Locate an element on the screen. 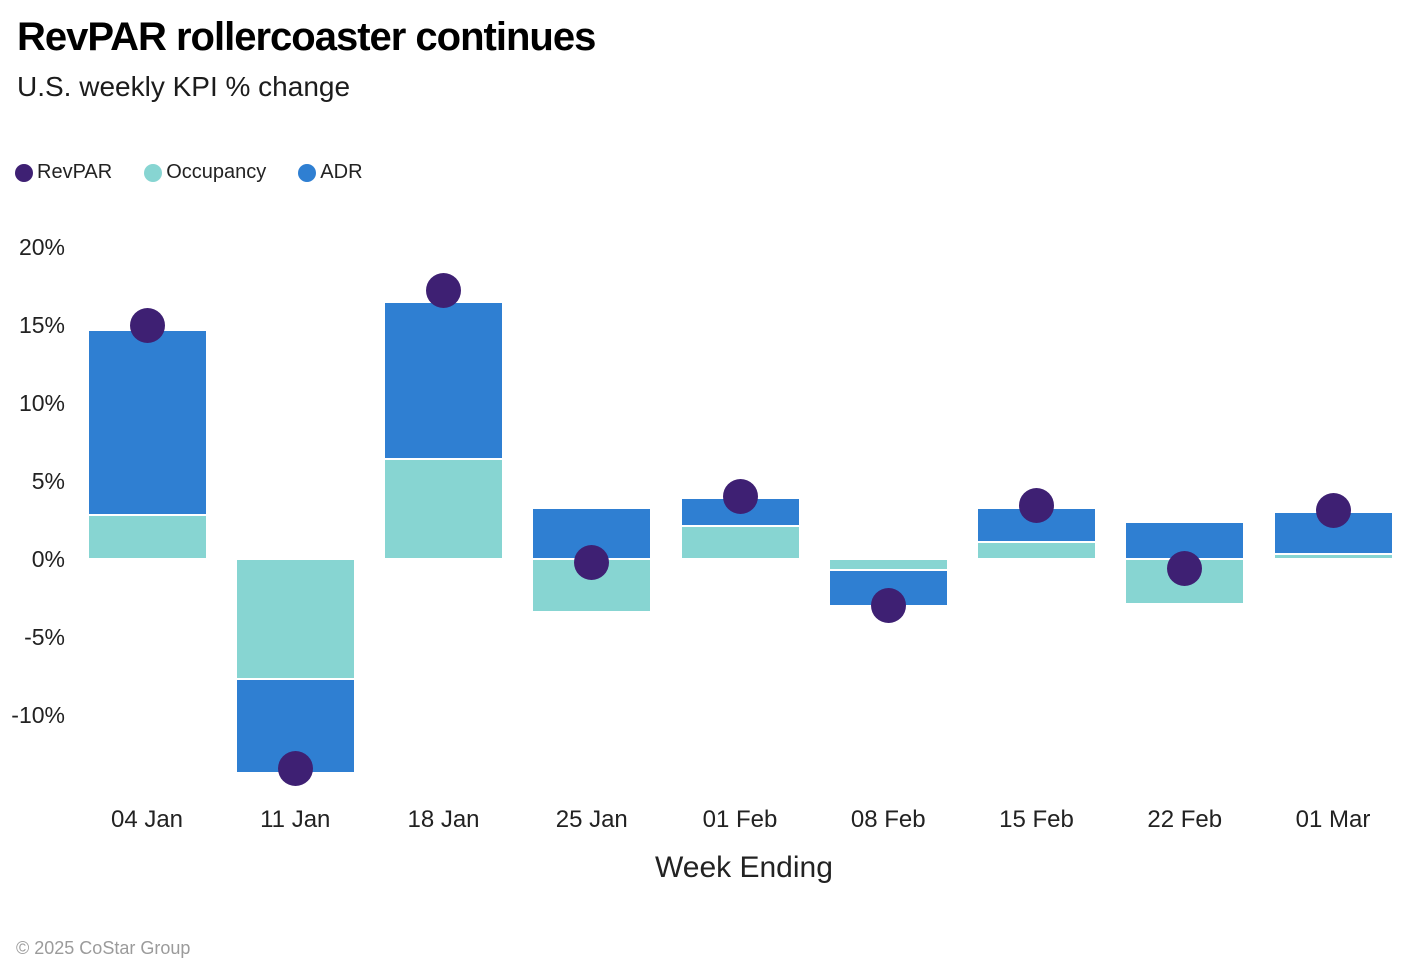 The image size is (1406, 974). legend-label-adr: ADR is located at coordinates (341, 172).